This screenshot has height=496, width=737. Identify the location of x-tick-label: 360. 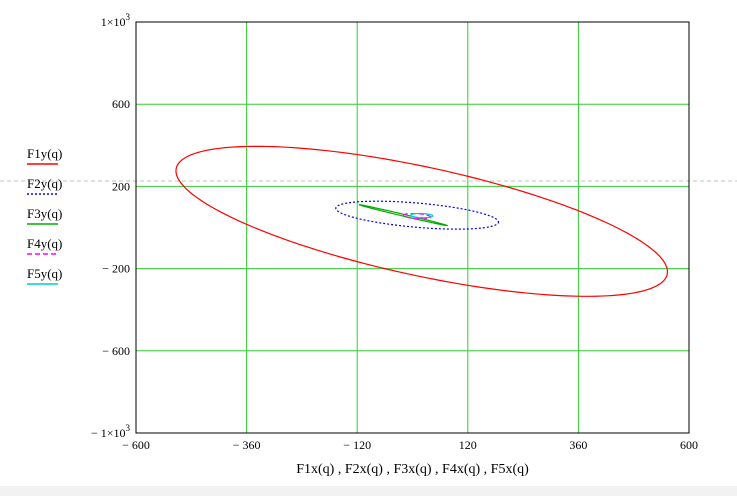
(578, 445).